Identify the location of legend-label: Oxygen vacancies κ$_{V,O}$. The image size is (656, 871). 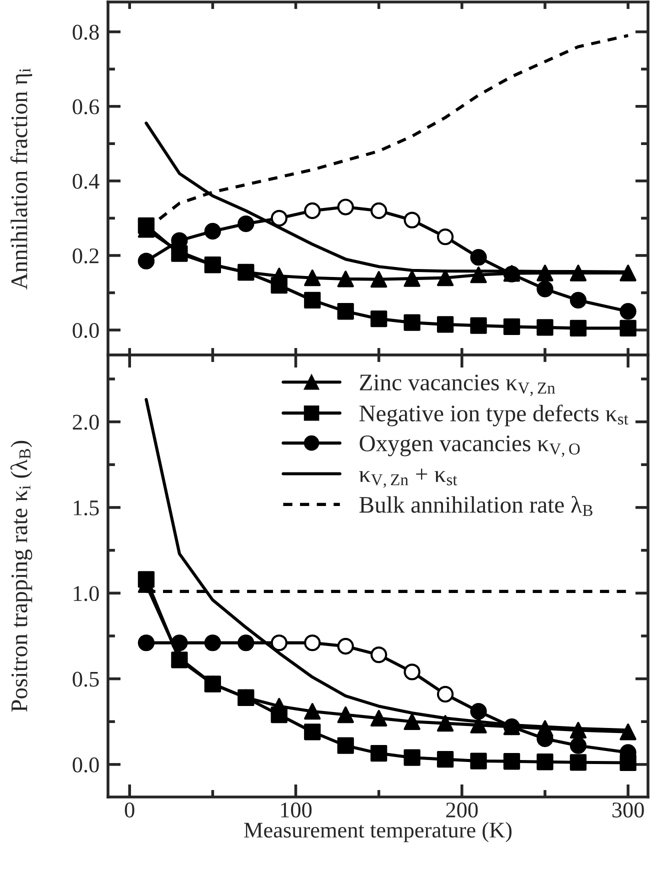
(470, 446).